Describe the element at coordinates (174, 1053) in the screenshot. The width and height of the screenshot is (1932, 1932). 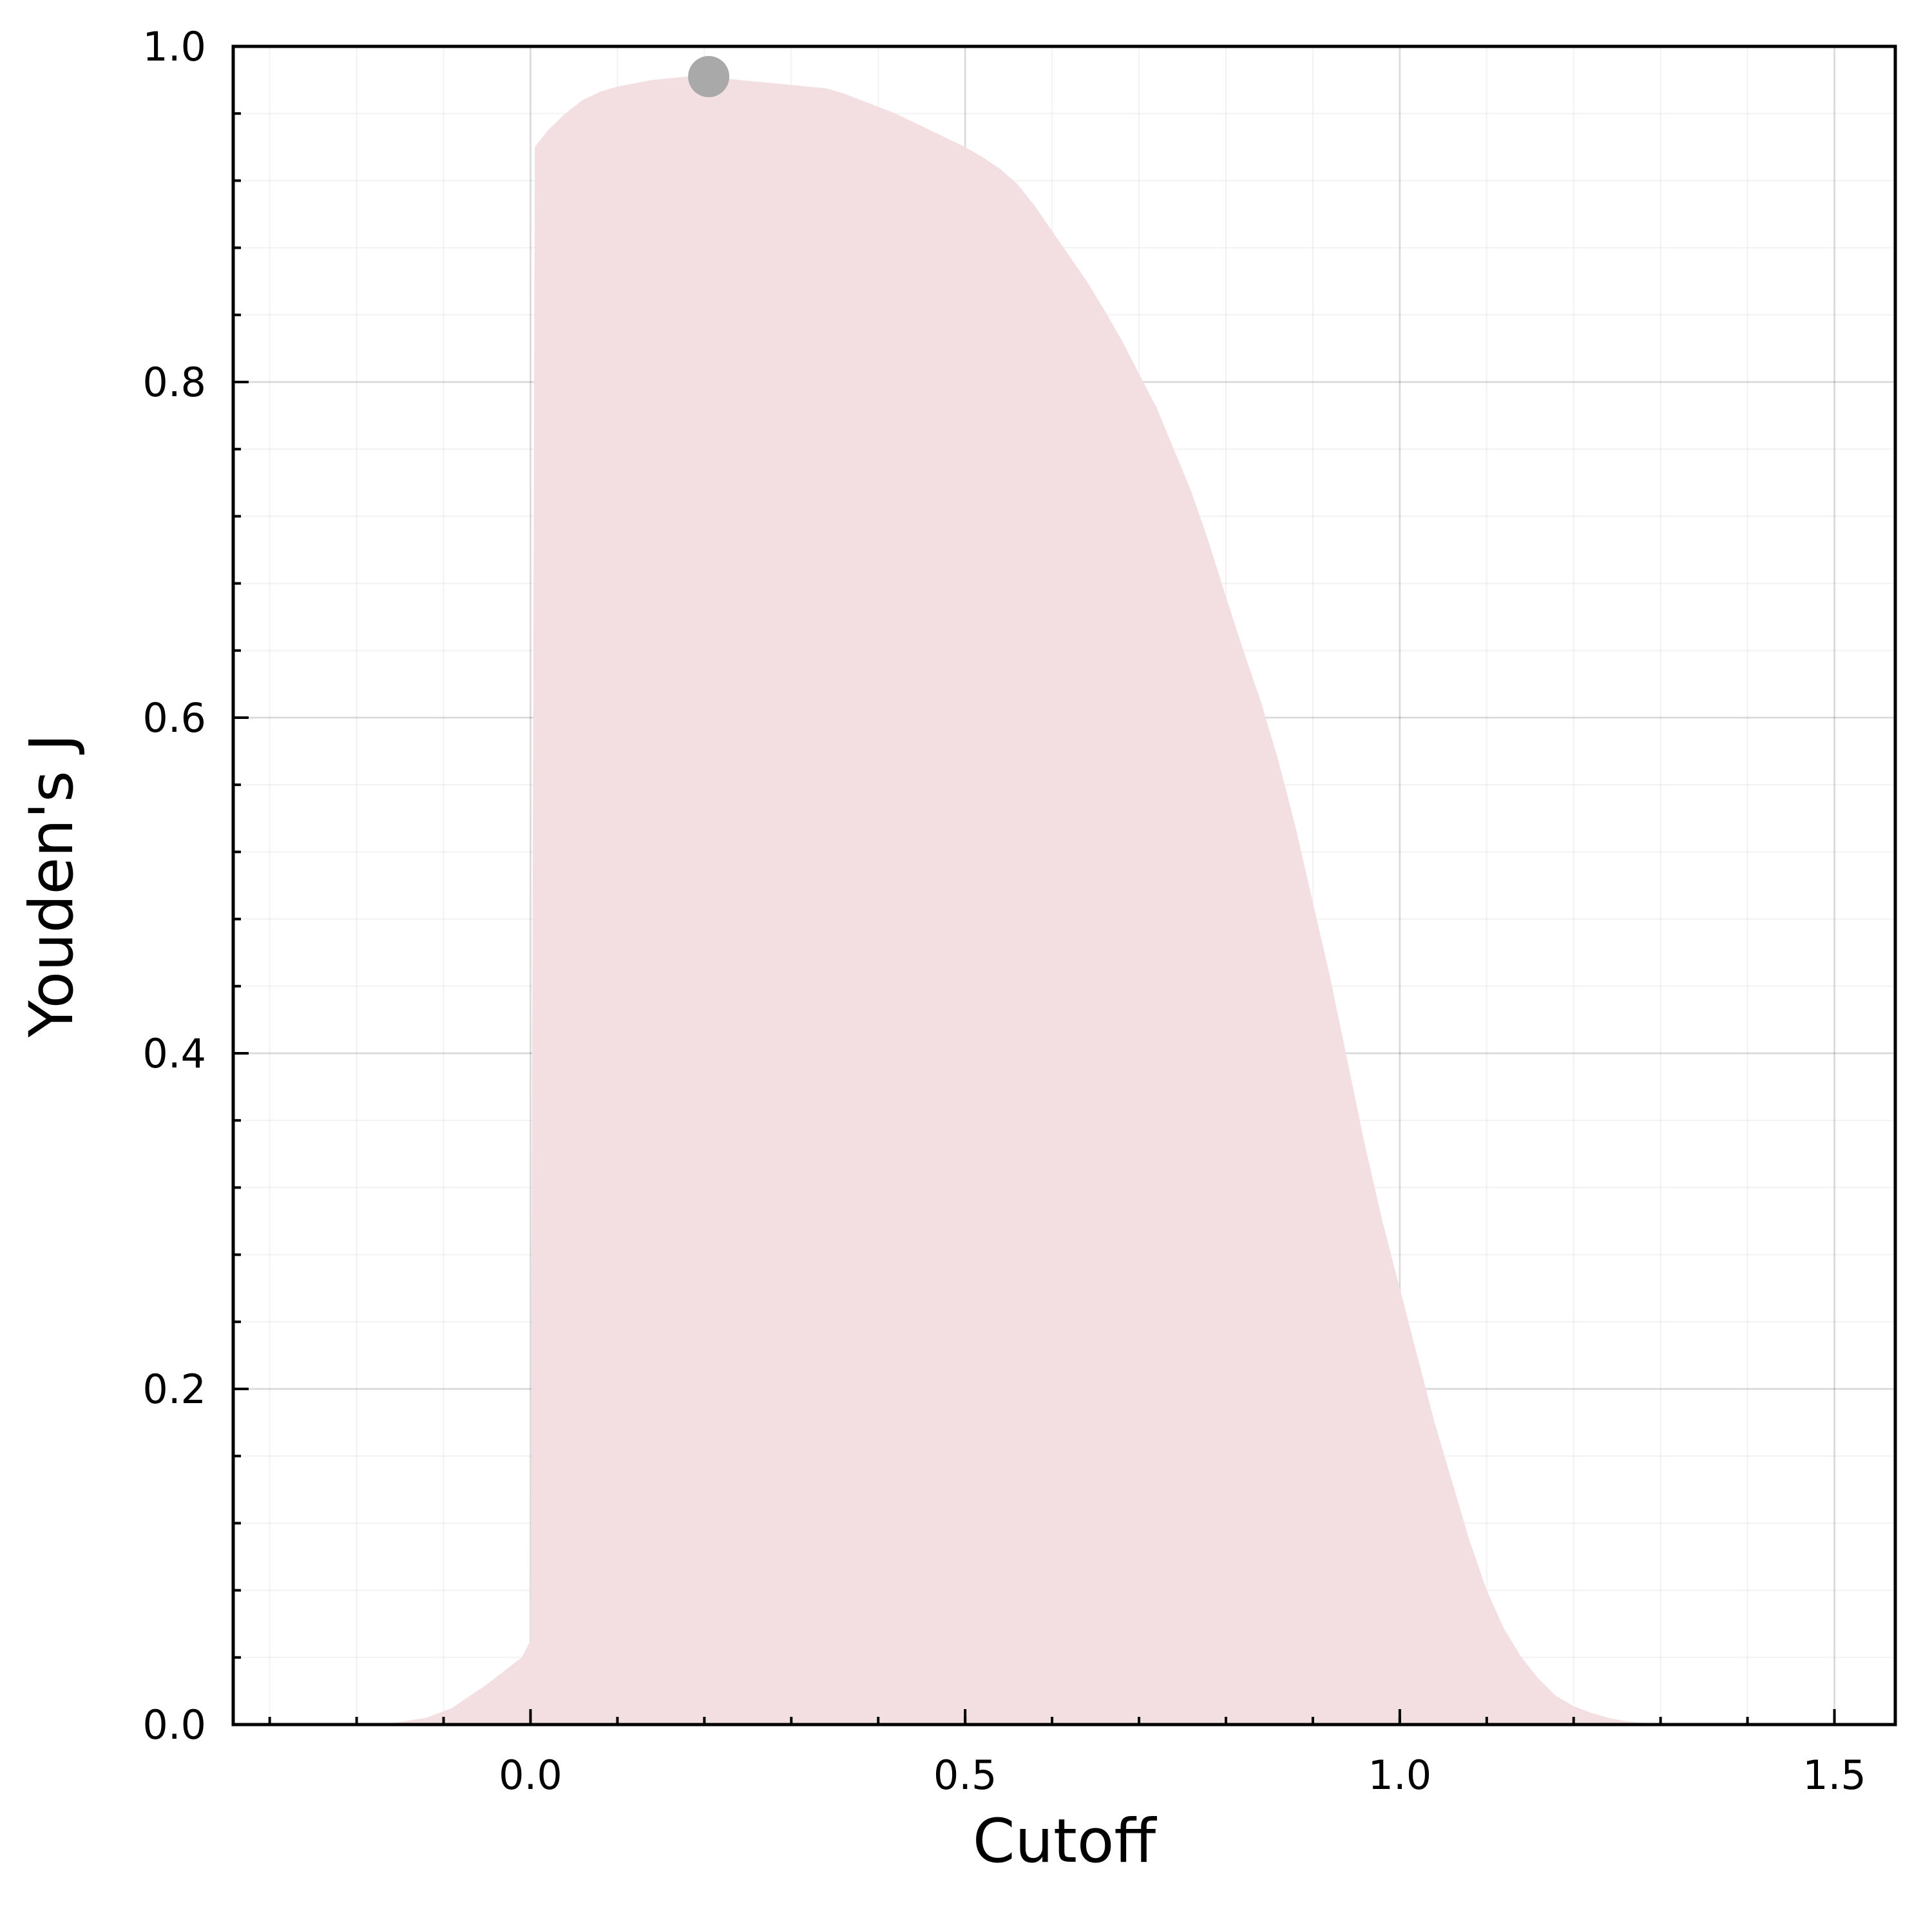
I see `y-tick-label: 0.4` at that location.